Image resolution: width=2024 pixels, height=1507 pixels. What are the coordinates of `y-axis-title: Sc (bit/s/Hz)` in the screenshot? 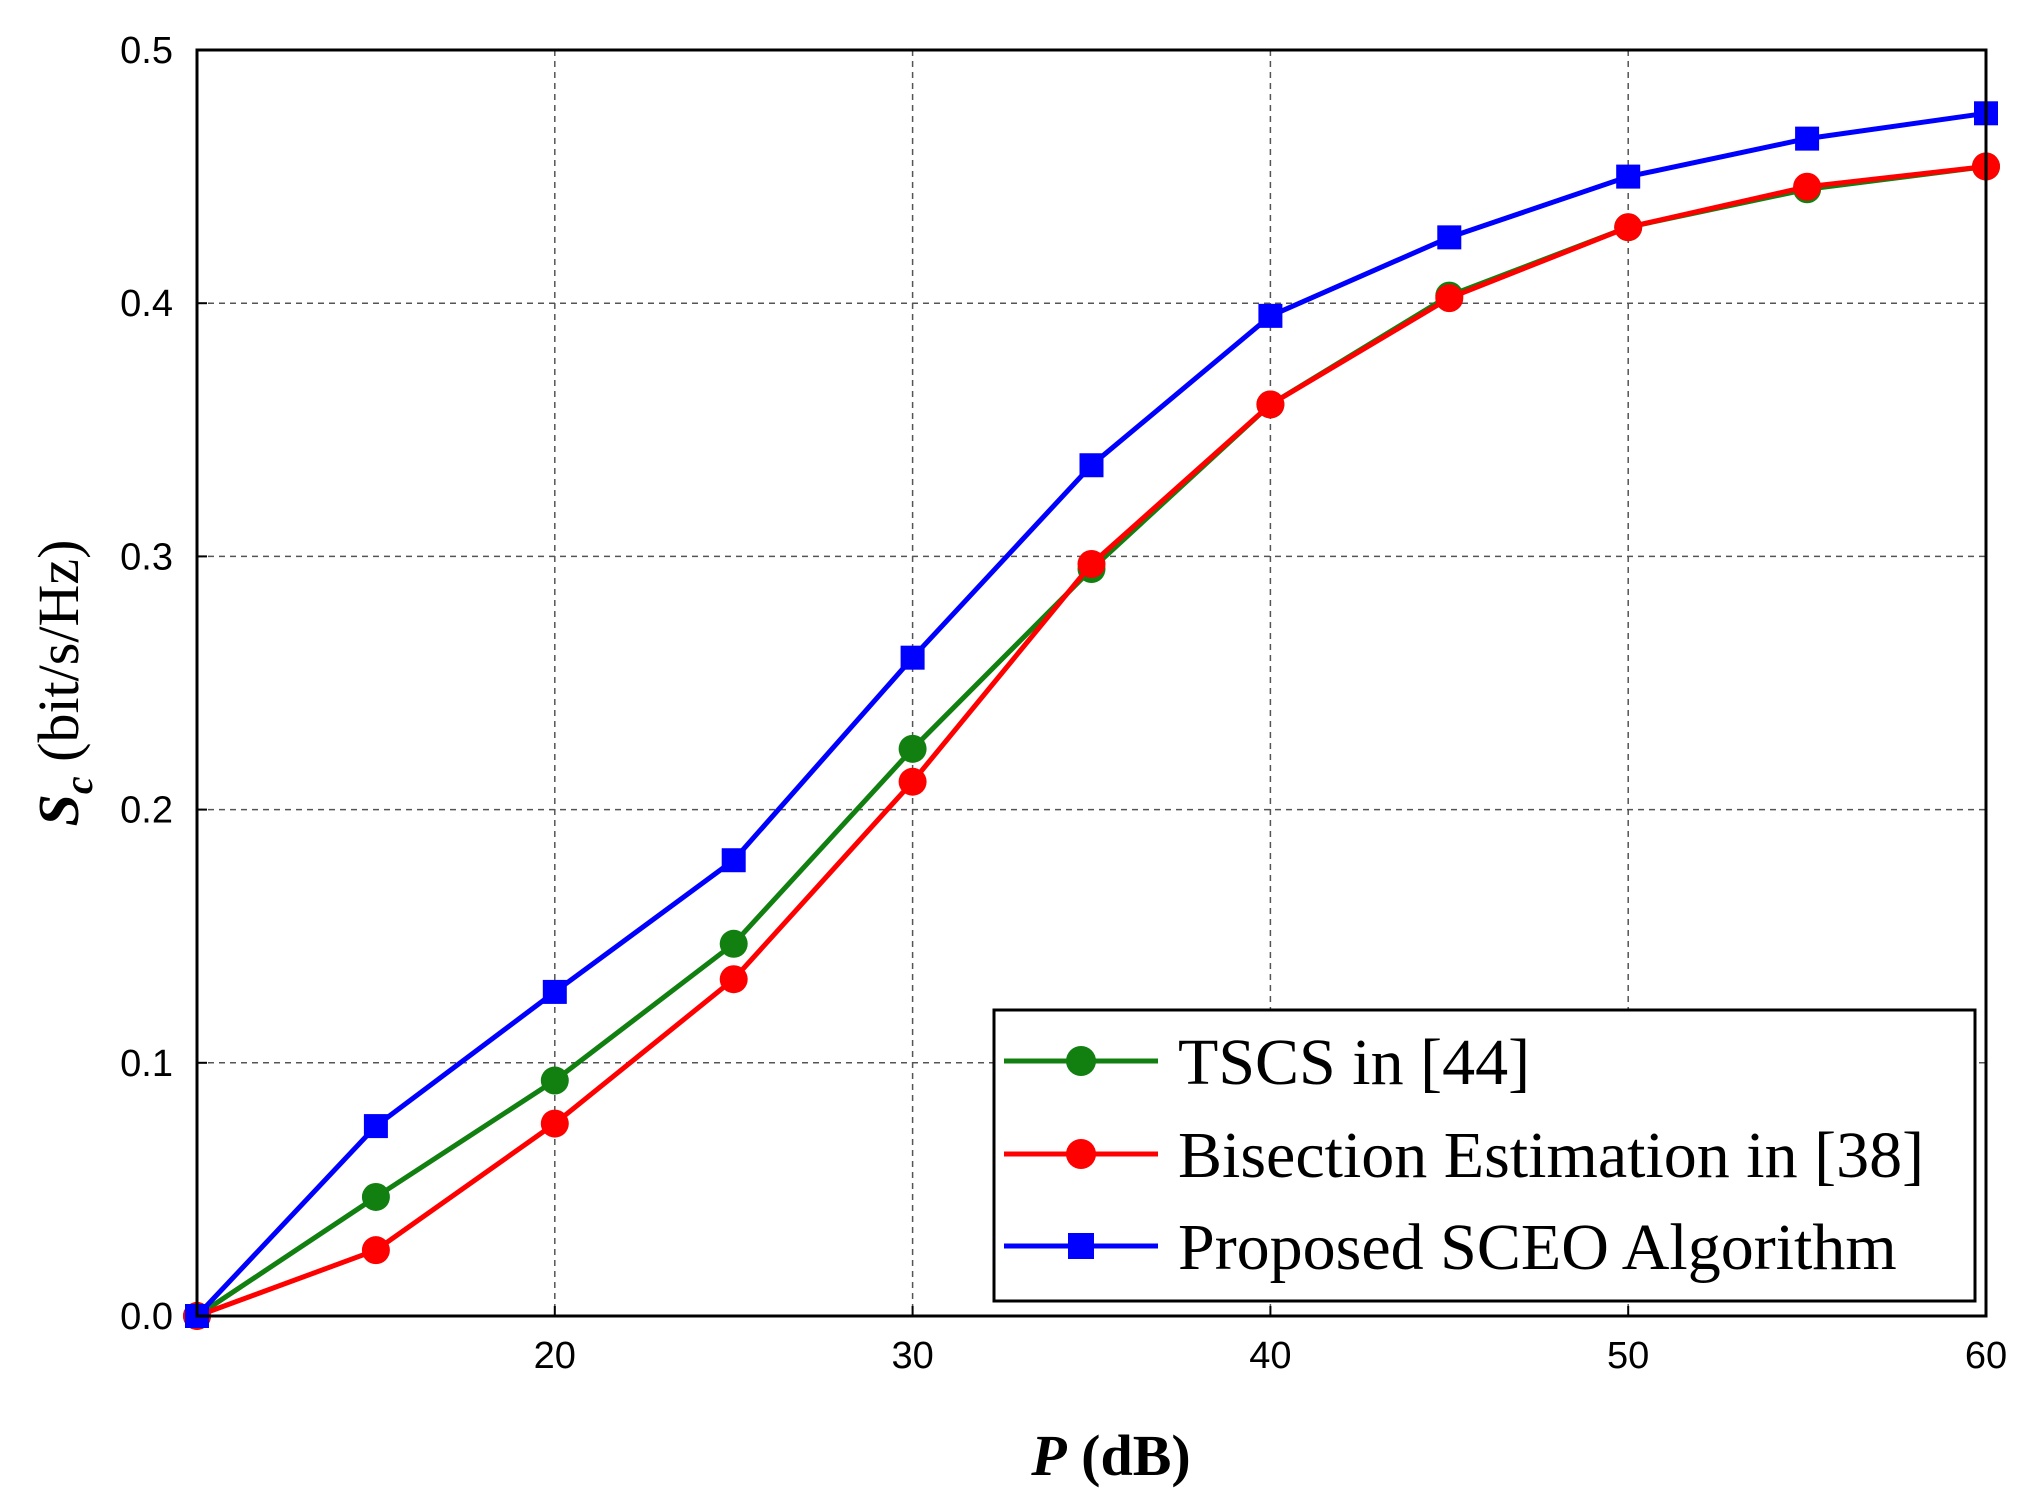 It's located at (63, 683).